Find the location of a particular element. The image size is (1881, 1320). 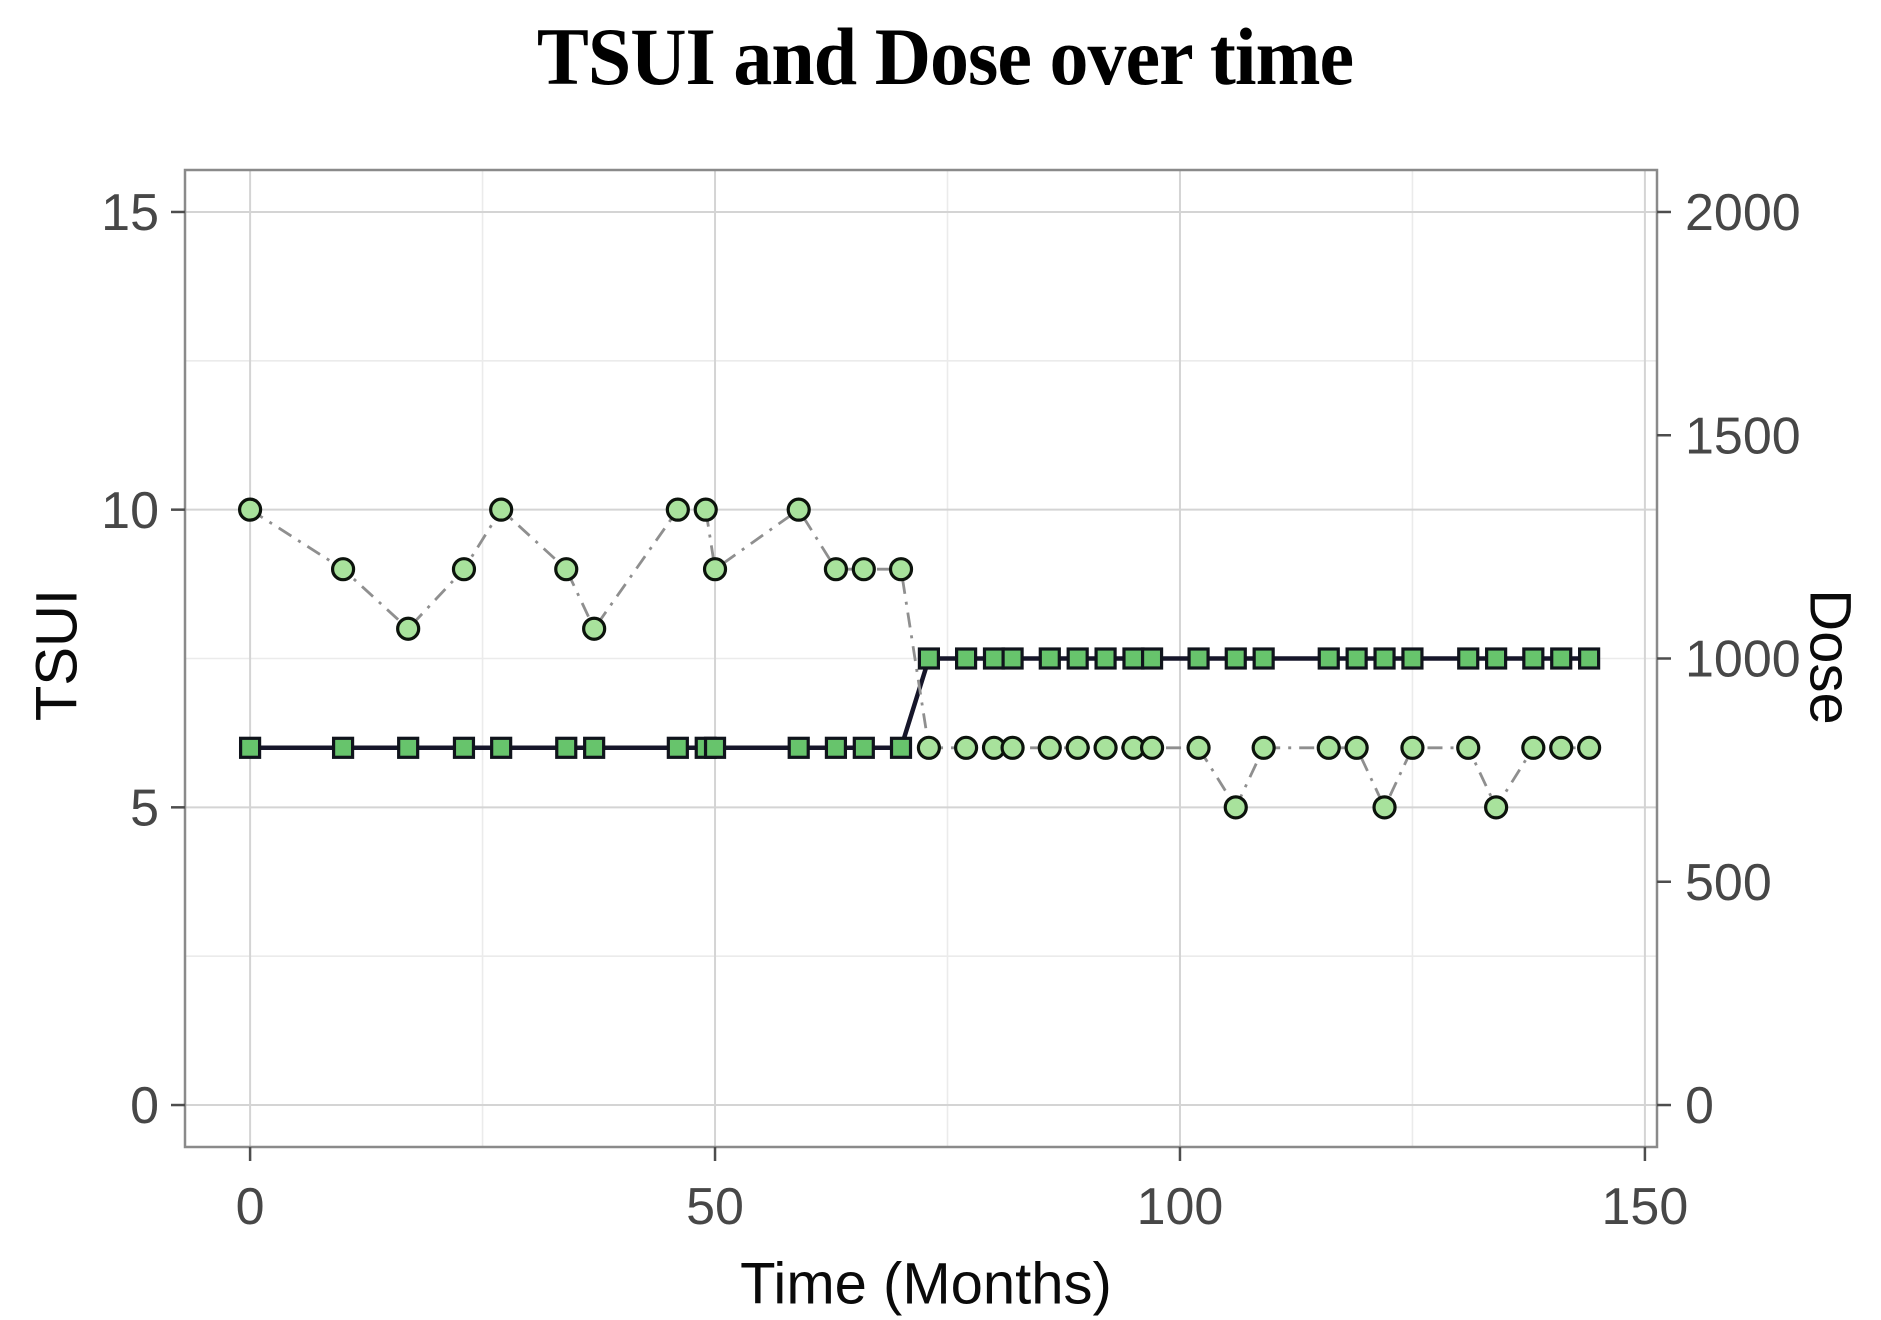

dose-markers is located at coordinates (919, 703).